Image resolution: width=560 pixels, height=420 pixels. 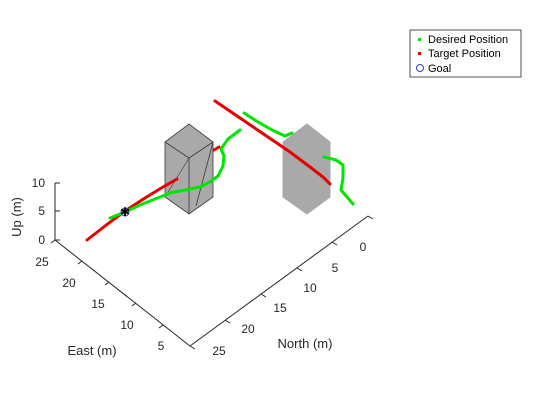 What do you see at coordinates (41, 240) in the screenshot?
I see `z-tick-label: 0` at bounding box center [41, 240].